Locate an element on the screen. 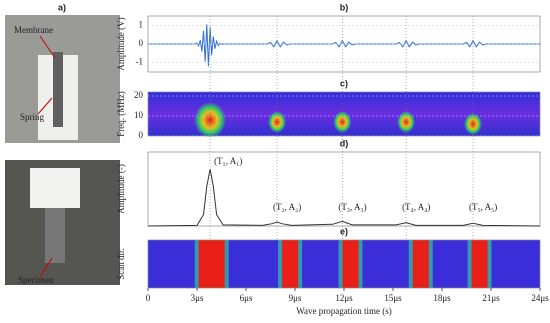 The width and height of the screenshot is (550, 323). x-tick-label: 0 is located at coordinates (148, 298).